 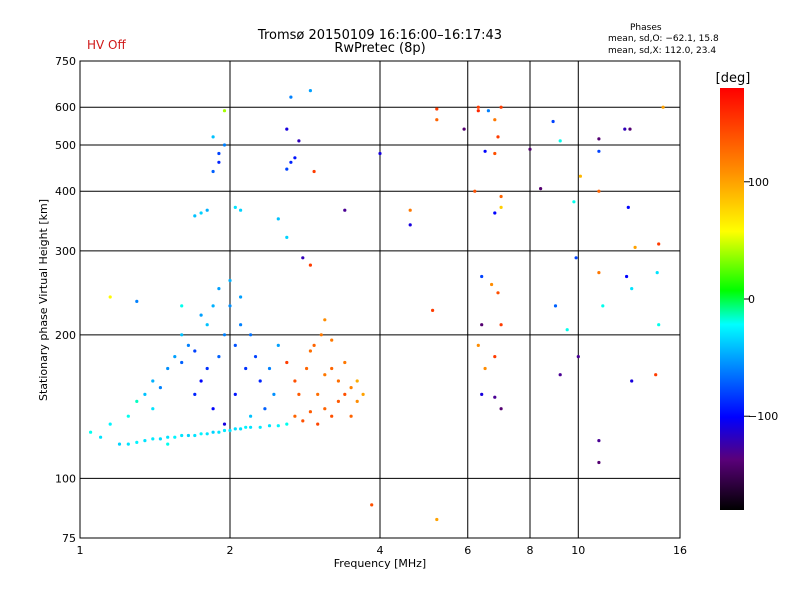 I want to click on phases-x-stats: mean, sd,X: 112.0, 23.4, so click(x=662, y=51).